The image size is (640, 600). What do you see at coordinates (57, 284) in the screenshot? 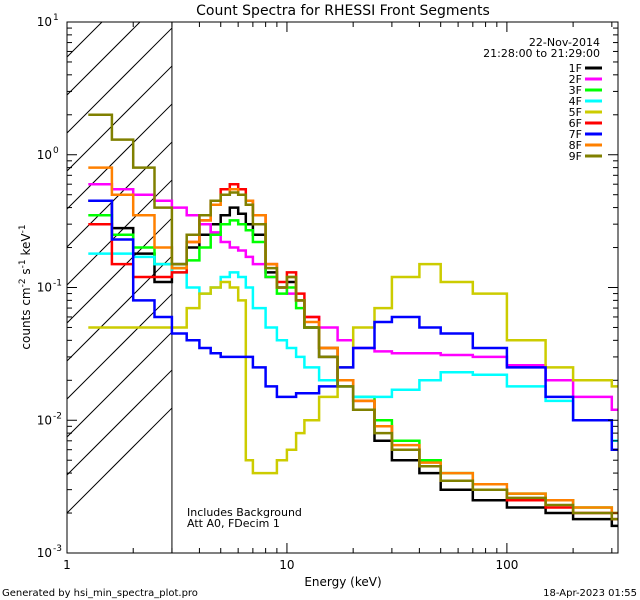
I see `y-tick-exponent: -1` at bounding box center [57, 284].